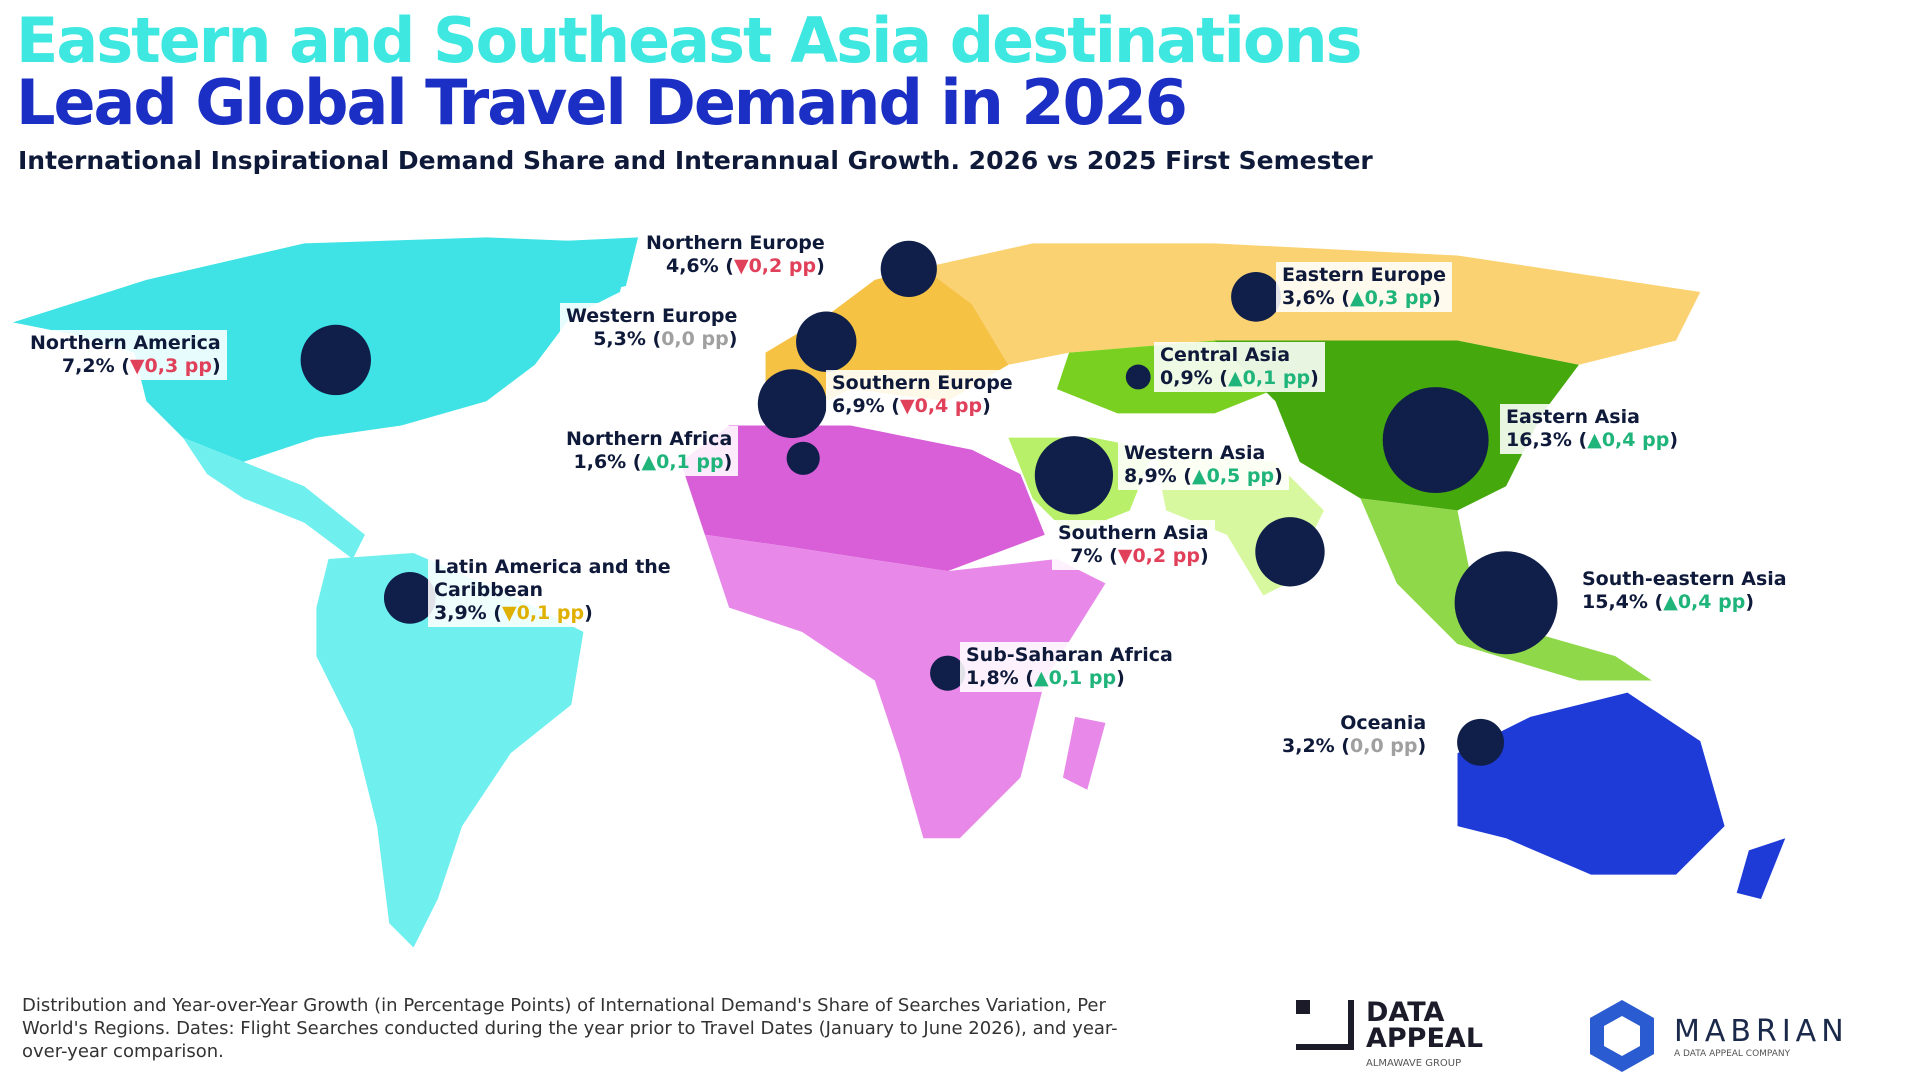 Image resolution: width=1905 pixels, height=1092 pixels. I want to click on region-label: Western Asia 8,9% (▲0,5 pp), so click(1203, 465).